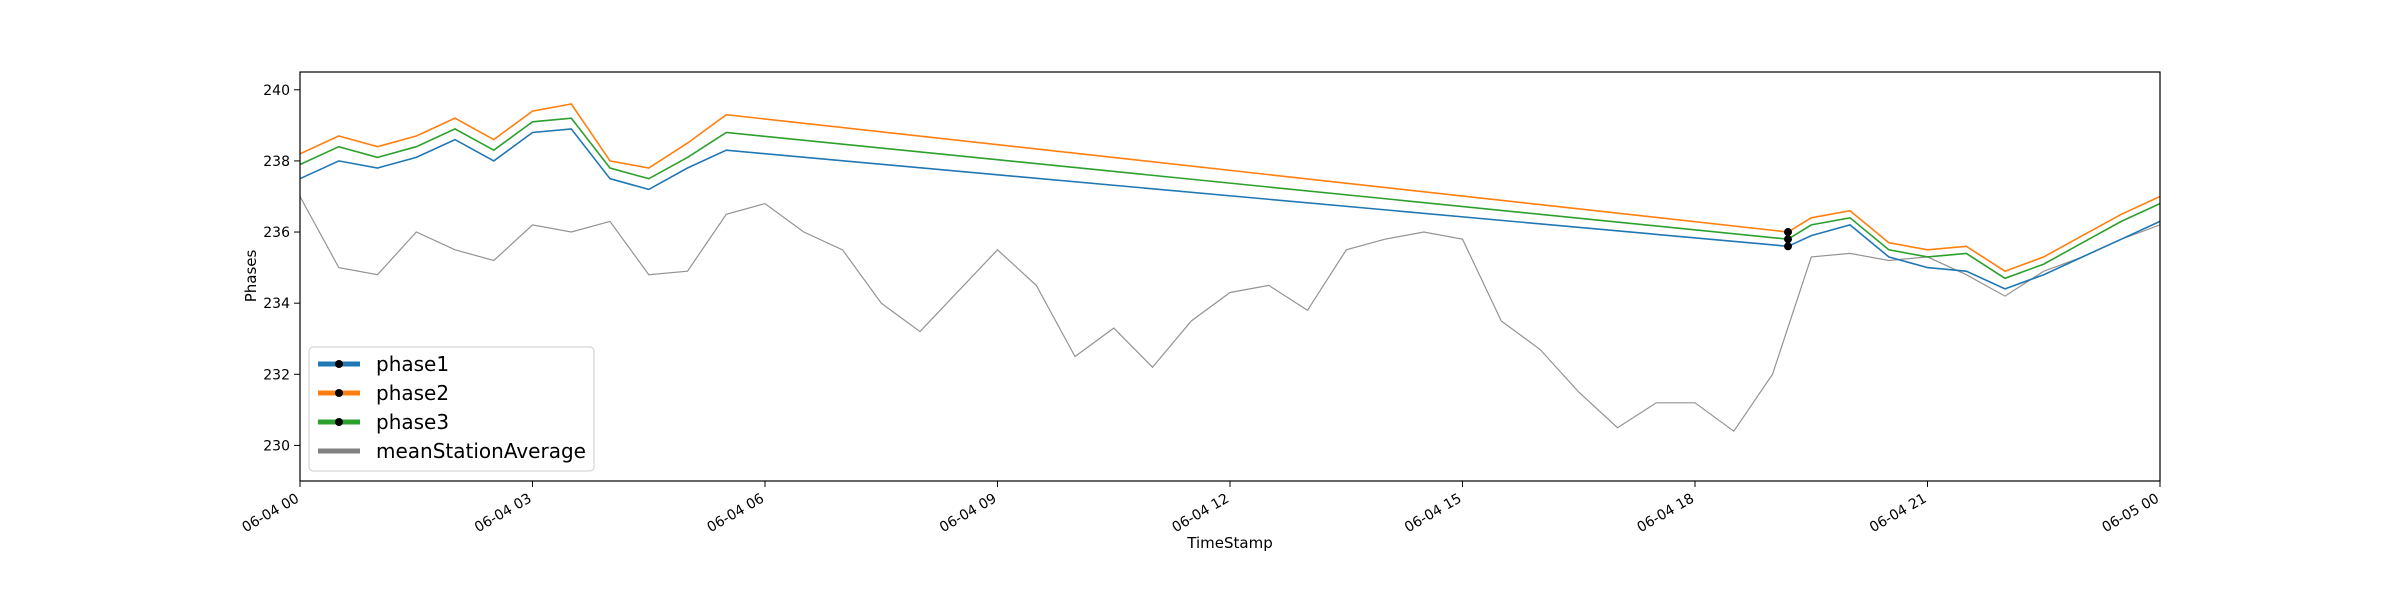 The image size is (2400, 604). I want to click on x-tick-label: 06-04 18, so click(1665, 513).